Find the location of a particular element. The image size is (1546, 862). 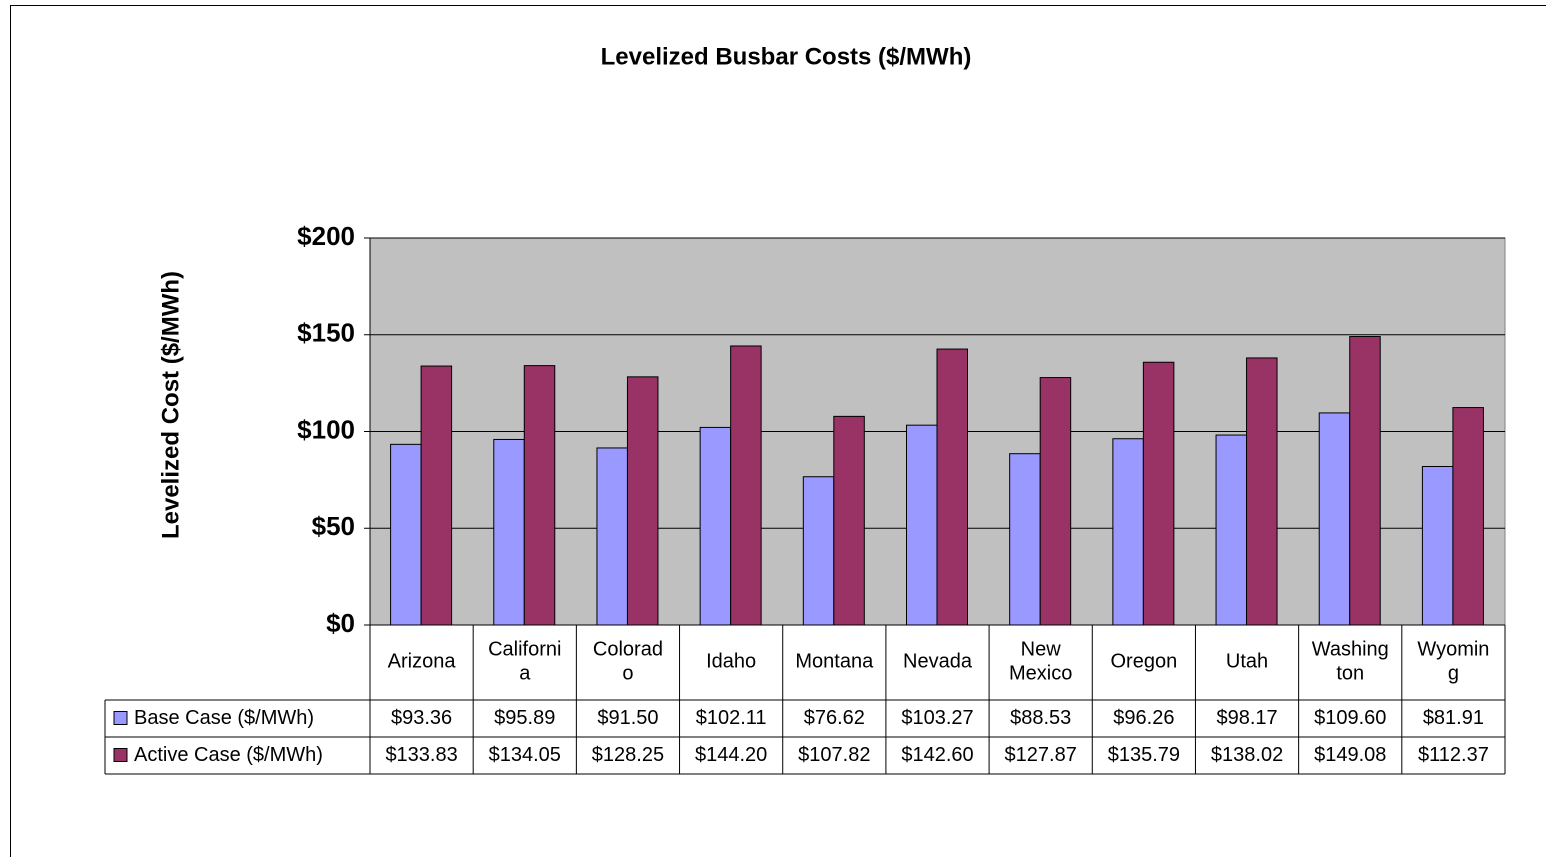

data-label: $149.08 is located at coordinates (1350, 755).